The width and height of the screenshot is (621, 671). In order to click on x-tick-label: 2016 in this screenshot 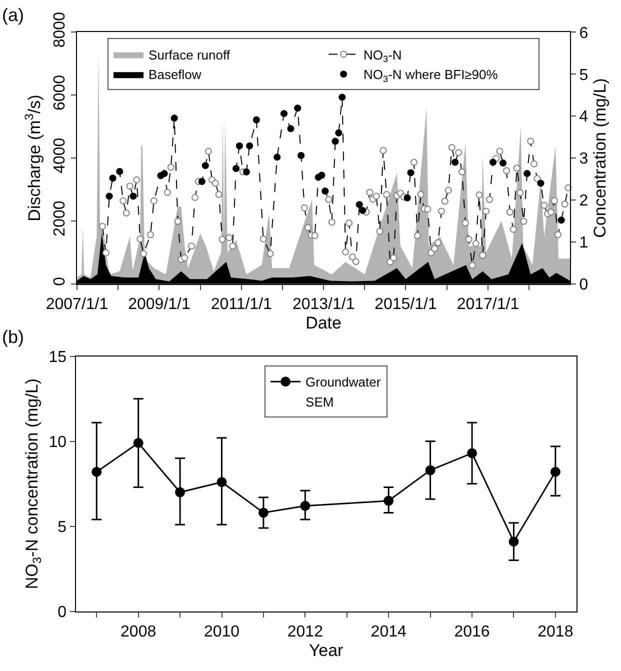, I will do `click(472, 631)`.